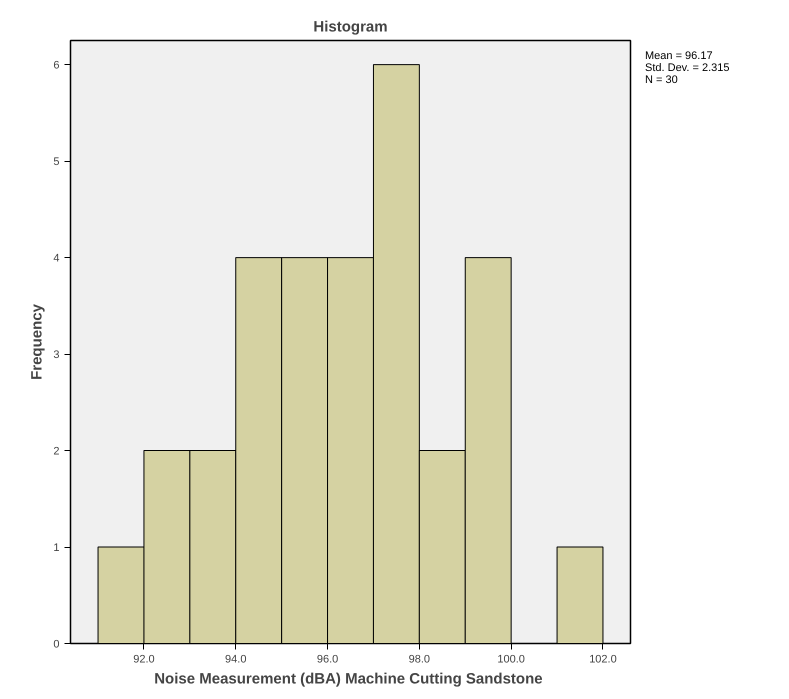  What do you see at coordinates (350, 27) in the screenshot?
I see `chart-title: Histogram` at bounding box center [350, 27].